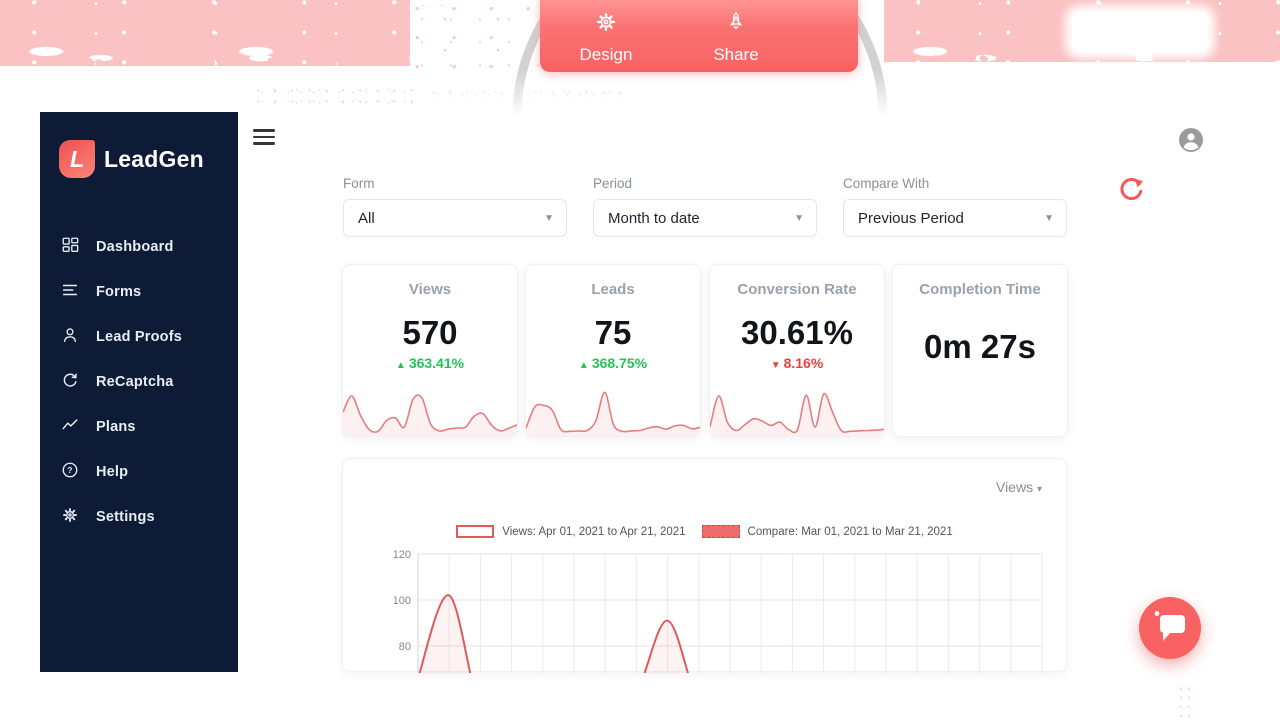 The width and height of the screenshot is (1280, 720). Describe the element at coordinates (70, 427) in the screenshot. I see `trend-line-icon` at that location.